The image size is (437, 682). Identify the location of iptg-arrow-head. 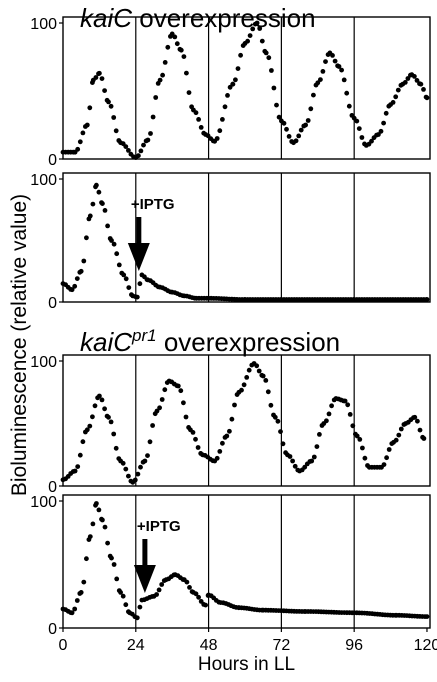
(144, 579).